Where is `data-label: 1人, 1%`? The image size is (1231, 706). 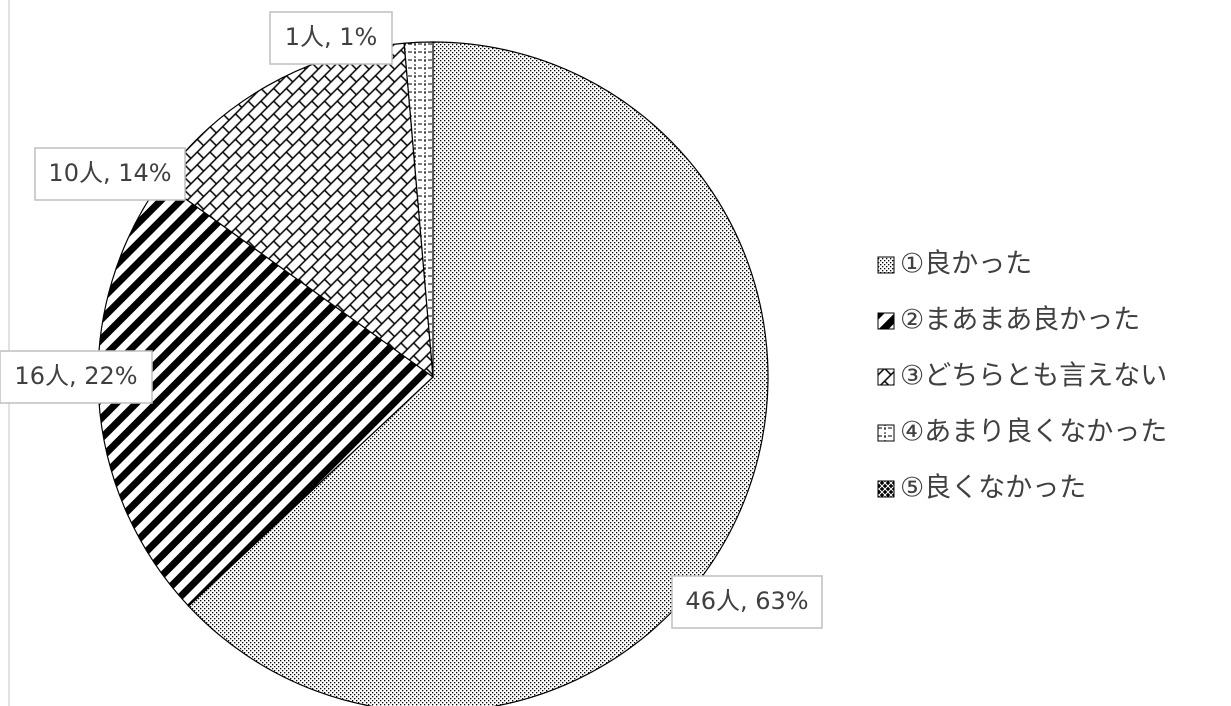 data-label: 1人, 1% is located at coordinates (331, 37).